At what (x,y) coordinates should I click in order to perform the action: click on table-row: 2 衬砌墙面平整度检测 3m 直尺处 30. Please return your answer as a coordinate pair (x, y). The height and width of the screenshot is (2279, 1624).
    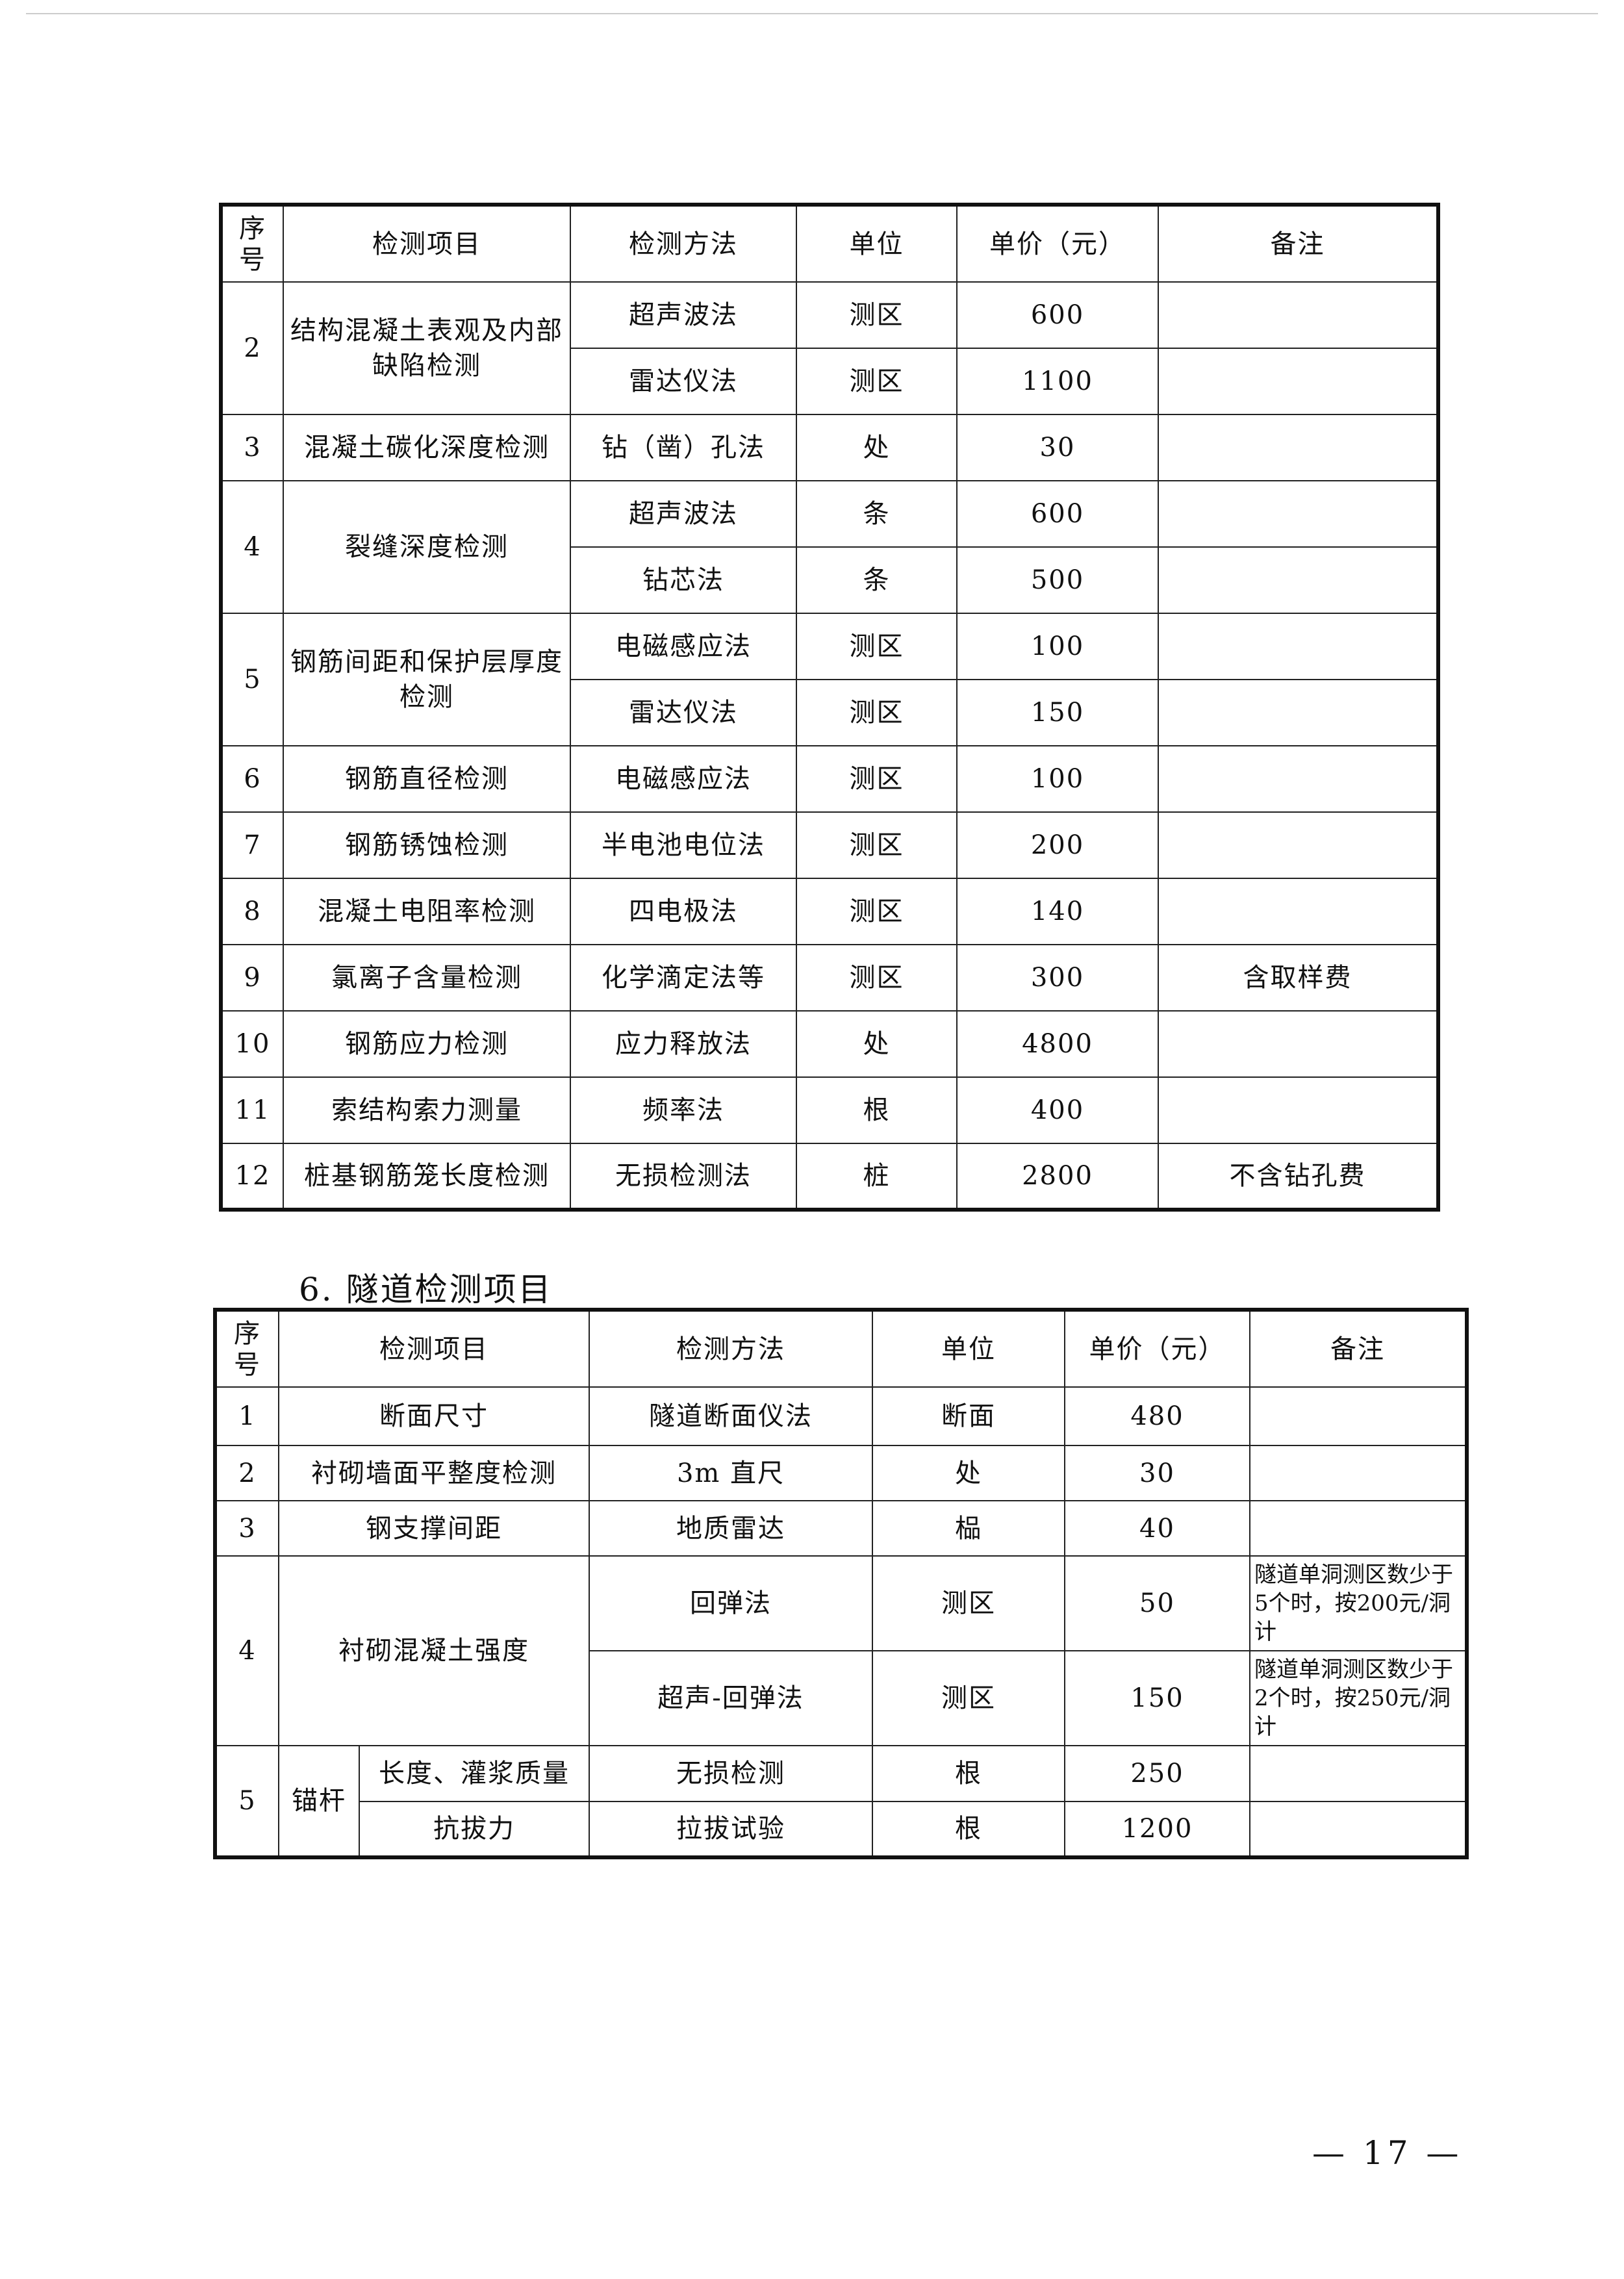
    Looking at the image, I should click on (840, 1473).